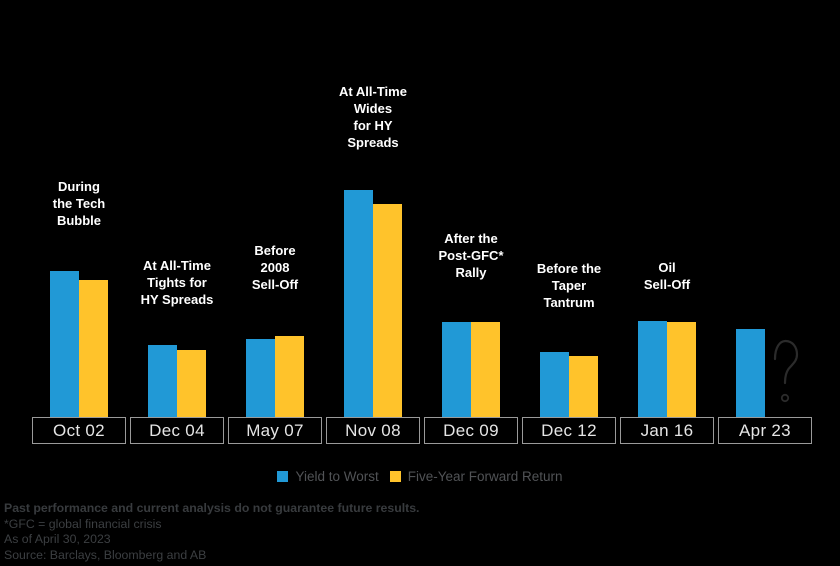 Image resolution: width=840 pixels, height=566 pixels. What do you see at coordinates (275, 430) in the screenshot?
I see `x-axis-label-box: May 07` at bounding box center [275, 430].